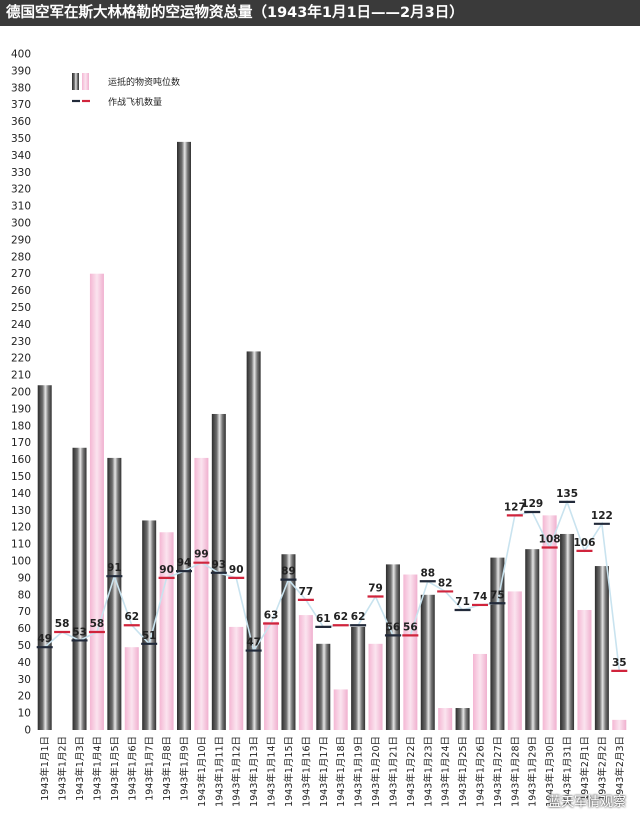 Image resolution: width=640 pixels, height=824 pixels. I want to click on data-label: 35, so click(619, 663).